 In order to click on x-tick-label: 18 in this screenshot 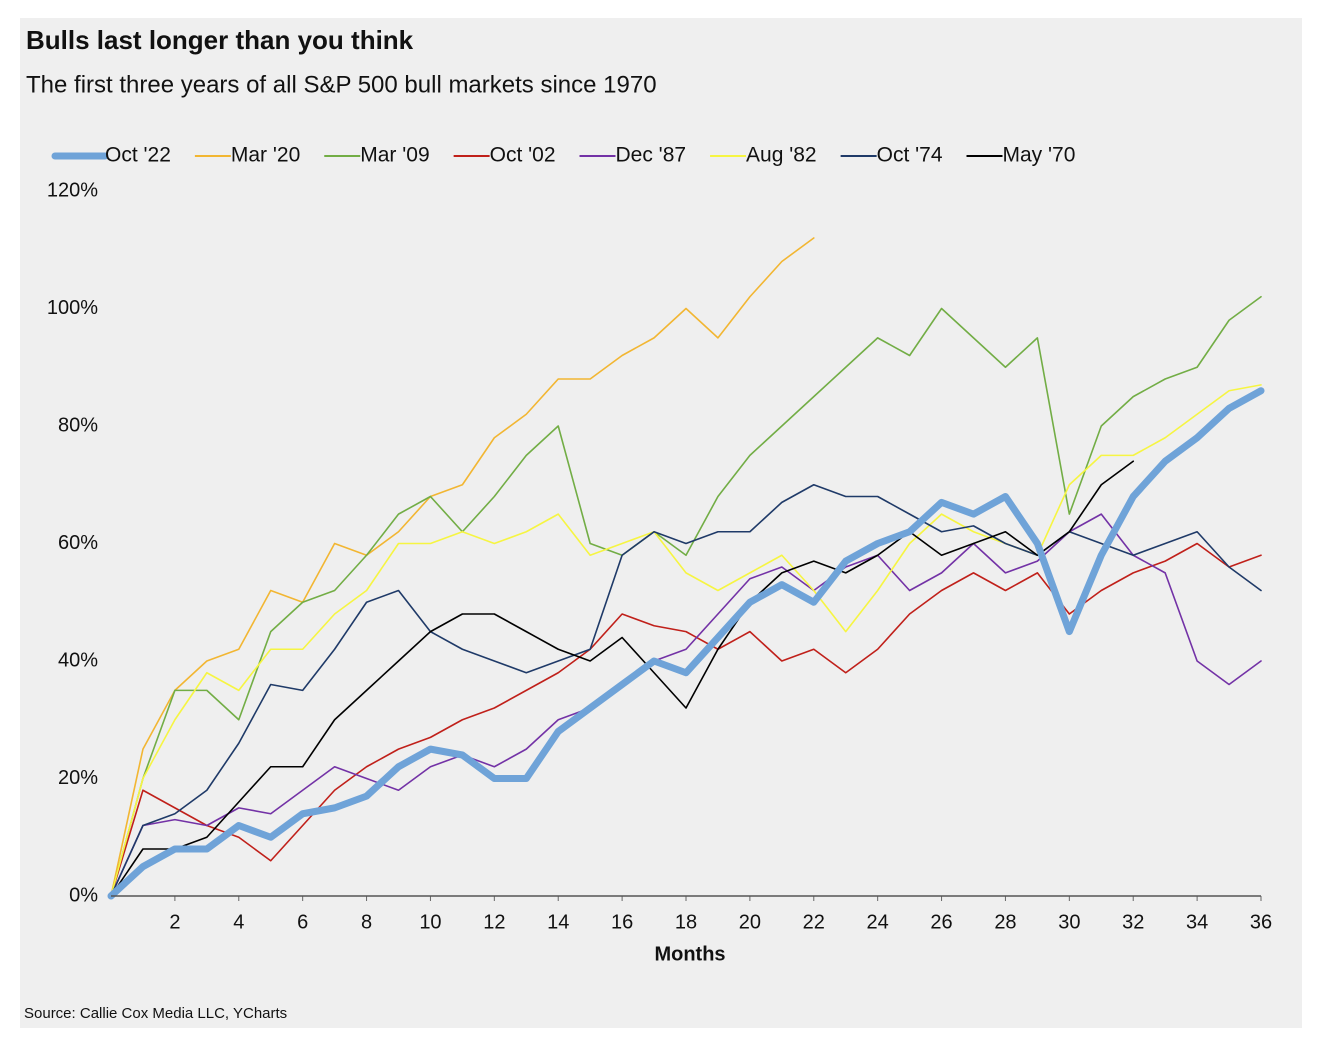, I will do `click(686, 922)`.